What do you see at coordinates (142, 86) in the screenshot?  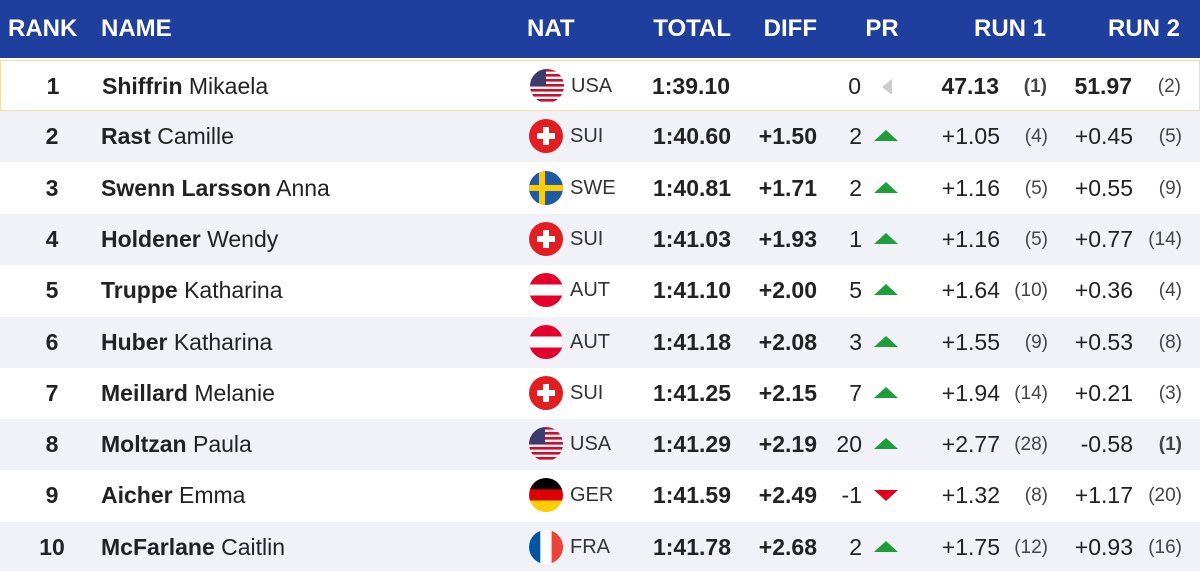 I see `last-name: Shiffrin` at bounding box center [142, 86].